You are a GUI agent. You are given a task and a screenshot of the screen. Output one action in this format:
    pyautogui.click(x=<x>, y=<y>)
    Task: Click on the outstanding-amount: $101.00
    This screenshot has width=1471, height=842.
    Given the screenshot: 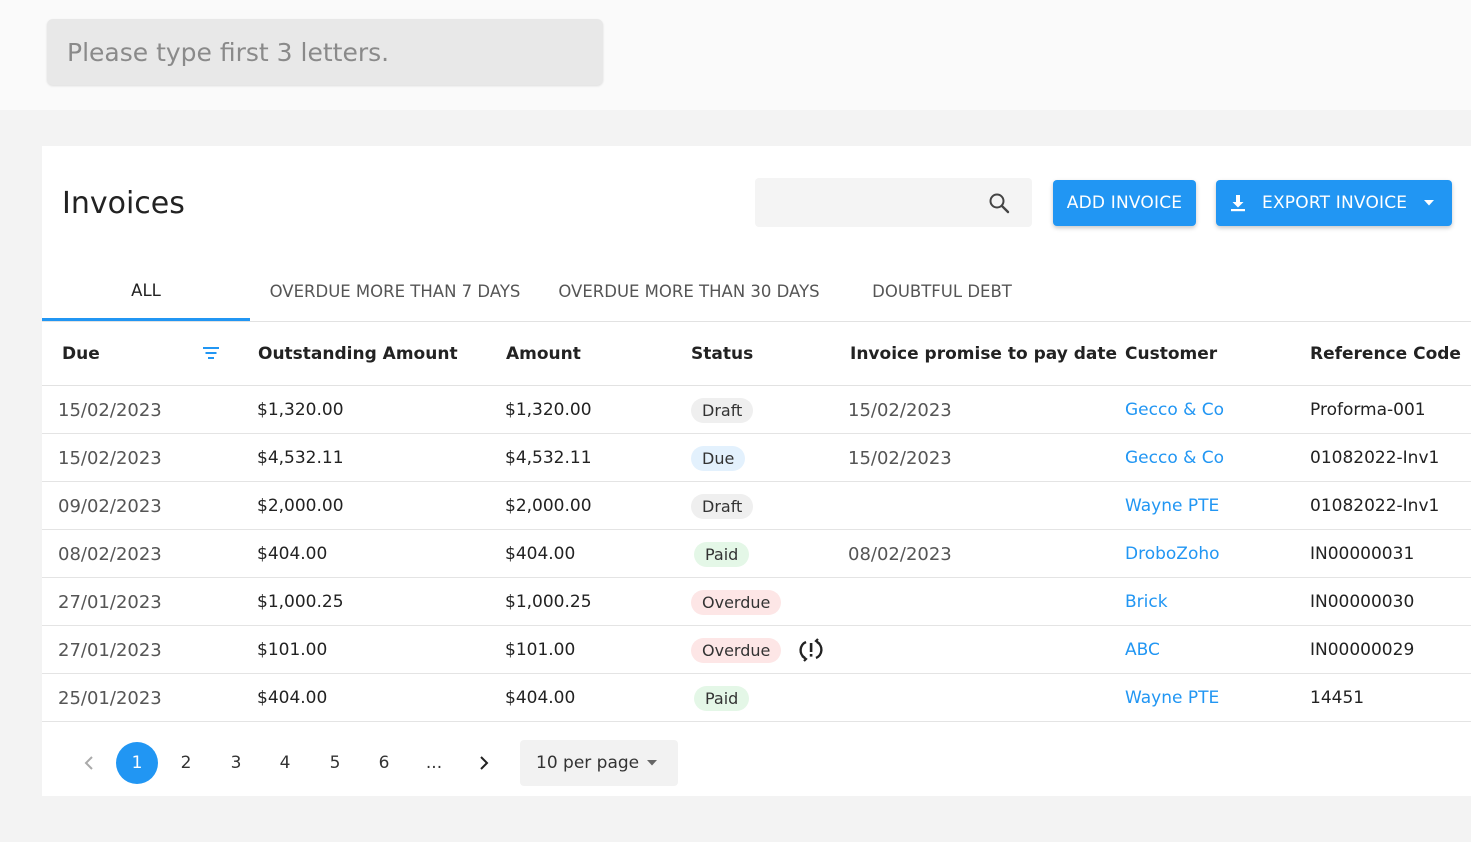 What is the action you would take?
    pyautogui.click(x=292, y=650)
    